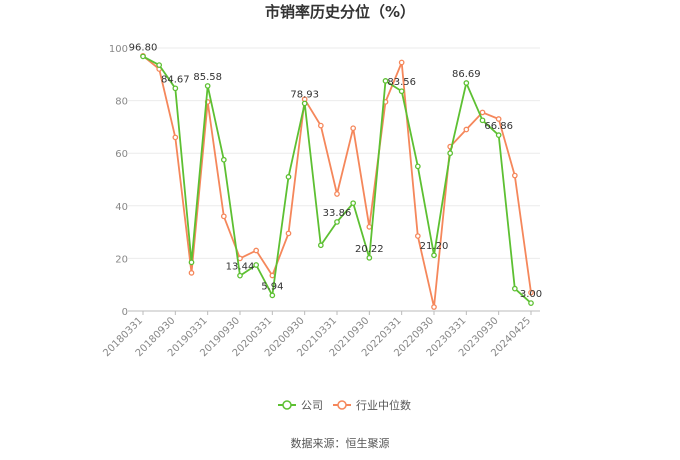 The width and height of the screenshot is (680, 460). Describe the element at coordinates (125, 312) in the screenshot. I see `y-tick-label: 0` at that location.